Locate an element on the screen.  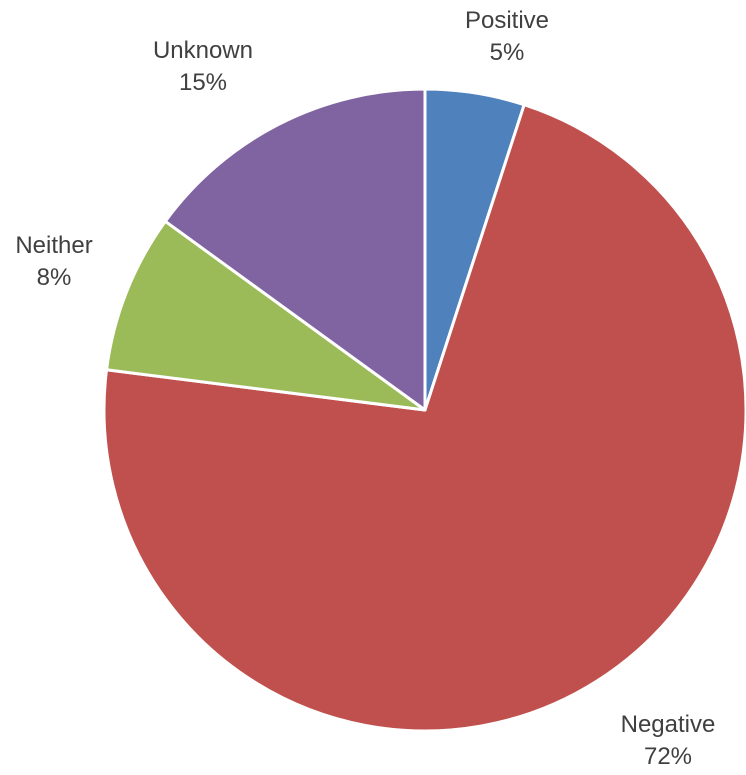
slice-percent-unknown: 15% is located at coordinates (203, 82).